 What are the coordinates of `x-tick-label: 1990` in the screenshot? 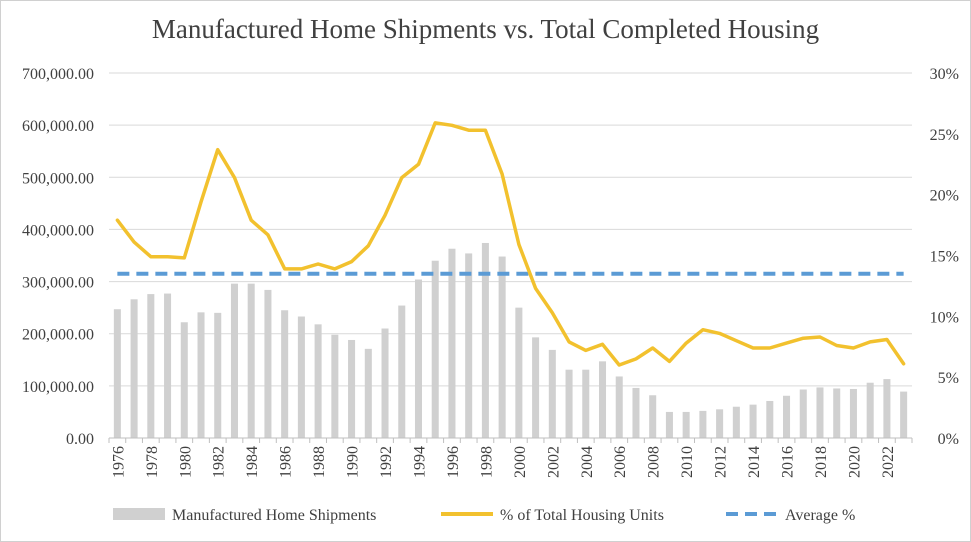 It's located at (353, 462).